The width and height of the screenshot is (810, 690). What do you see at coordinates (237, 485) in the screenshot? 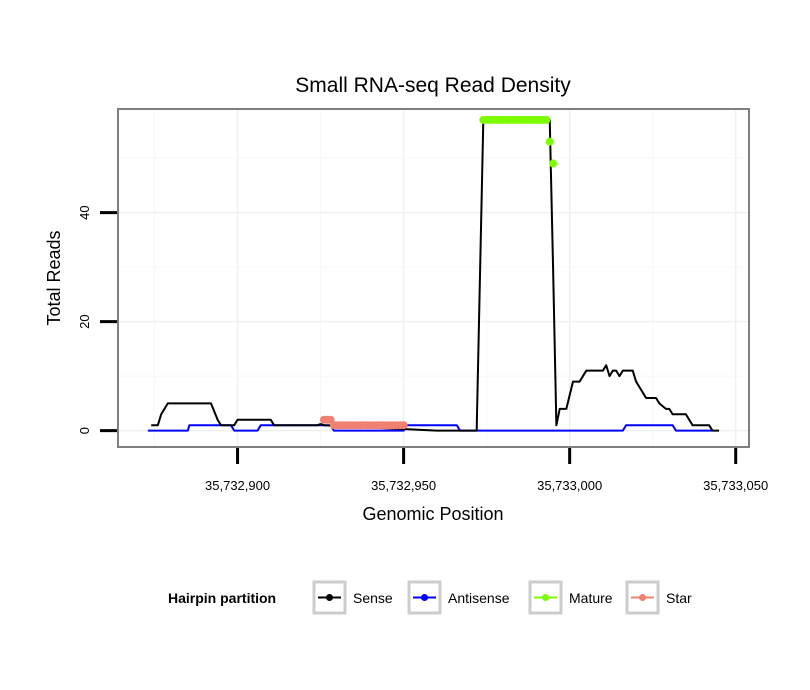
I see `x-tick-label: 35,732,900` at bounding box center [237, 485].